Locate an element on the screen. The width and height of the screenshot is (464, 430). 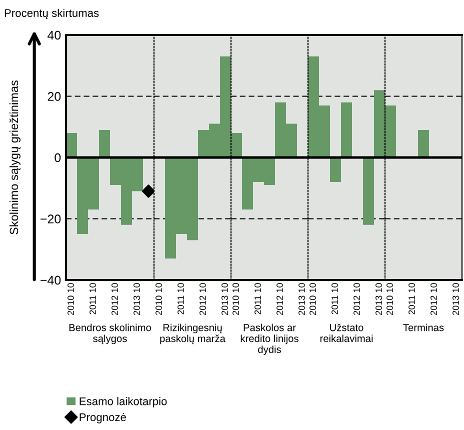
x-axis-title: Terminas is located at coordinates (423, 328).